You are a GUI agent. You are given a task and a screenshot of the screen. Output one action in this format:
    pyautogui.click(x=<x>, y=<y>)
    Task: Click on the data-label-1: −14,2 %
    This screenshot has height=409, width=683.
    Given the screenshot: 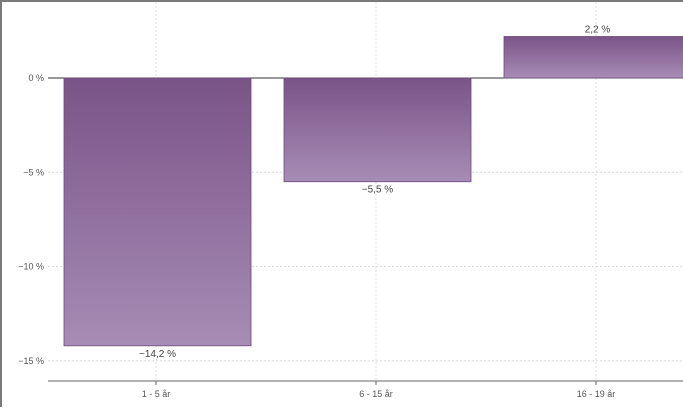 What is the action you would take?
    pyautogui.click(x=157, y=354)
    